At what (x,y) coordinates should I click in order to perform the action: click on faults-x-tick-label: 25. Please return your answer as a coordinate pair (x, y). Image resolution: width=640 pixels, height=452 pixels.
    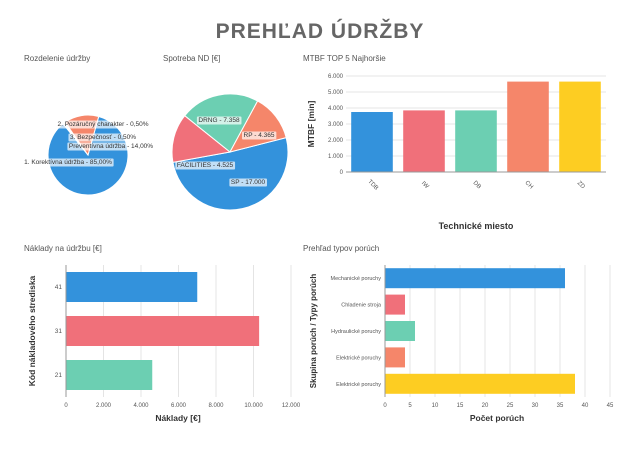
    Looking at the image, I should click on (510, 406).